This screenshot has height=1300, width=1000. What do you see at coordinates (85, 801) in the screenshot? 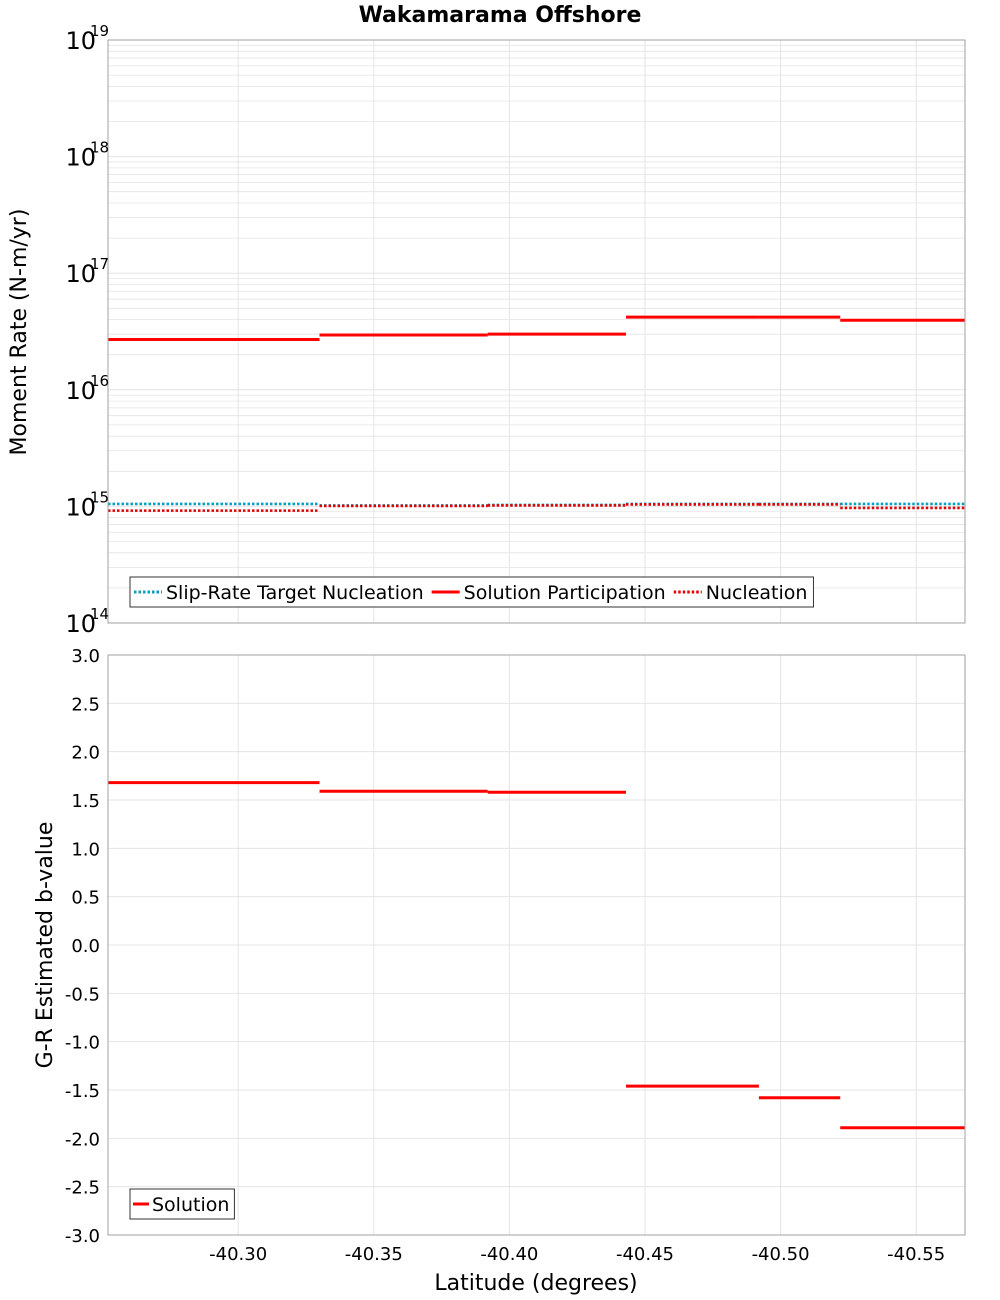
I see `bottom-y-tick-label: 1.5` at bounding box center [85, 801].